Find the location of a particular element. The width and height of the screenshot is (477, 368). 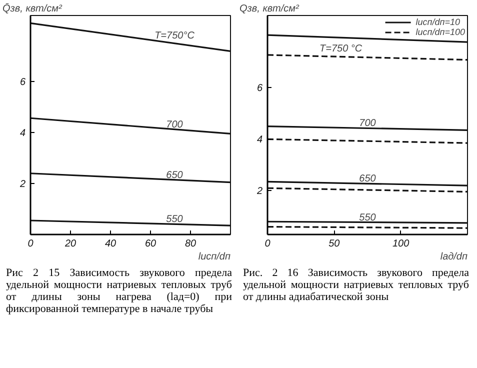

legend-label: lисп/dп=10 is located at coordinates (438, 22).